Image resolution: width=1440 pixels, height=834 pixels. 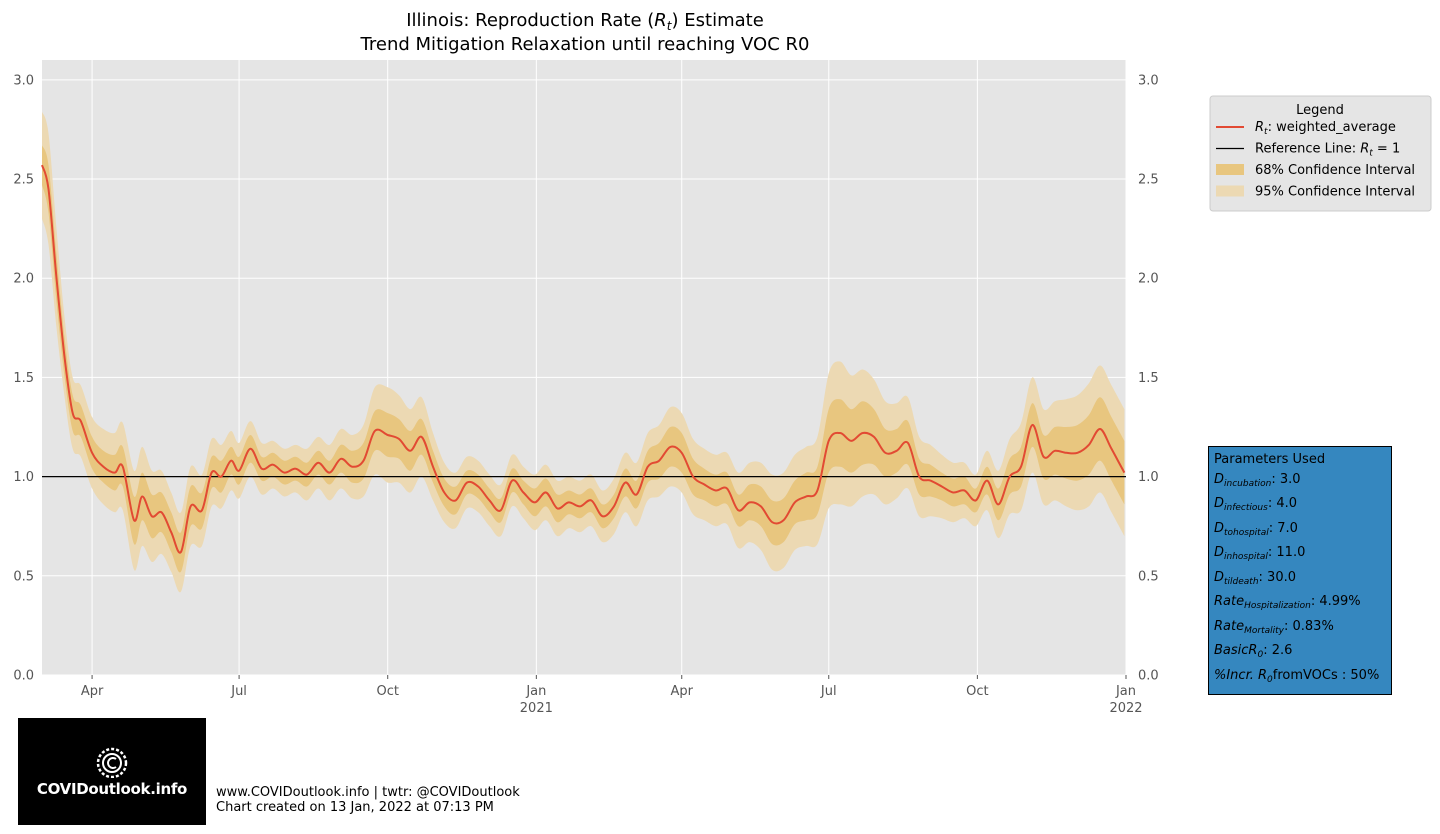 What do you see at coordinates (1148, 576) in the screenshot?
I see `y-tick-label-right: 0.5` at bounding box center [1148, 576].